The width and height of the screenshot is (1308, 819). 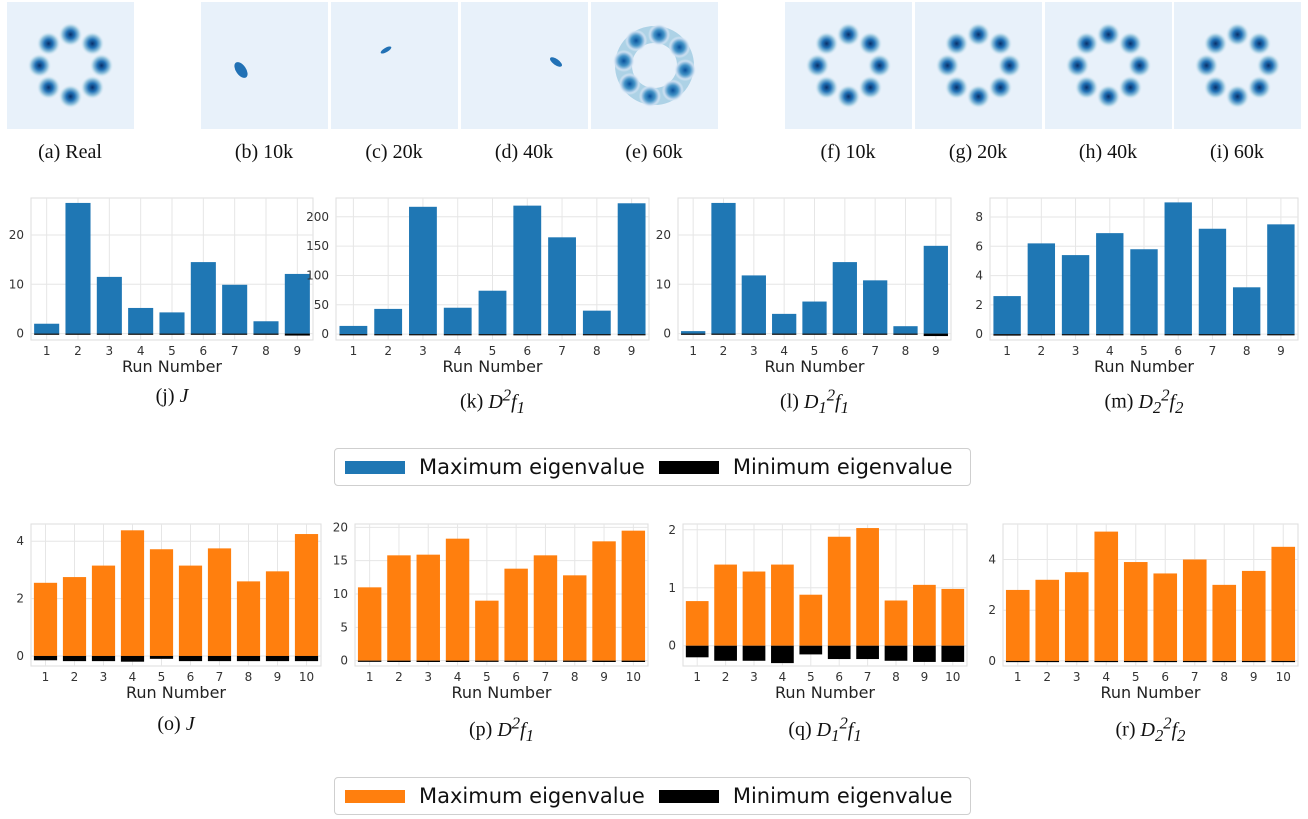 I want to click on density-caption: (e) 60k, so click(x=654, y=152).